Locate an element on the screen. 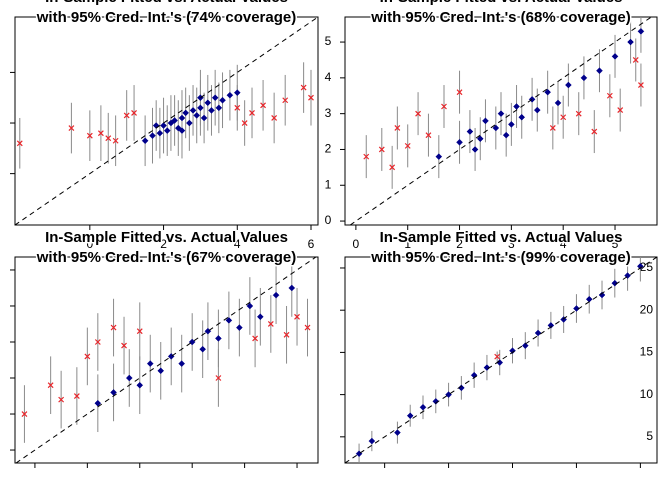 The height and width of the screenshot is (480, 672). x-tick-label: 0 is located at coordinates (89, 244).